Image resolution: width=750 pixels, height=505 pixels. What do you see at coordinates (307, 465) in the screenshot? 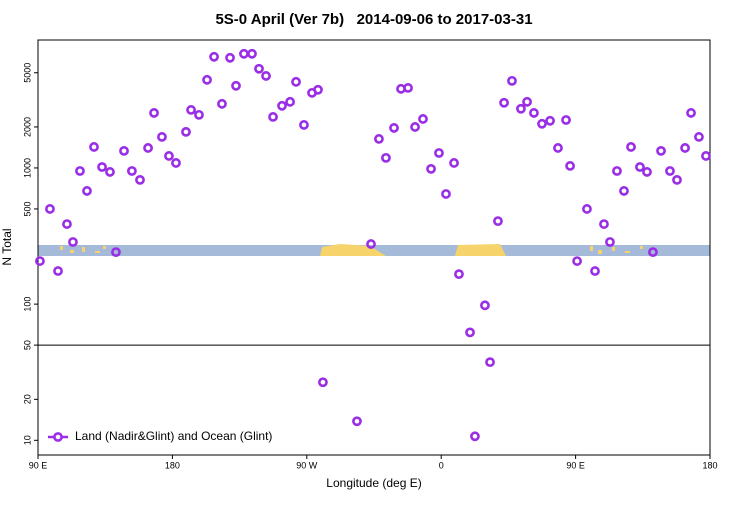
I see `x-tick-label: 90 W` at bounding box center [307, 465].